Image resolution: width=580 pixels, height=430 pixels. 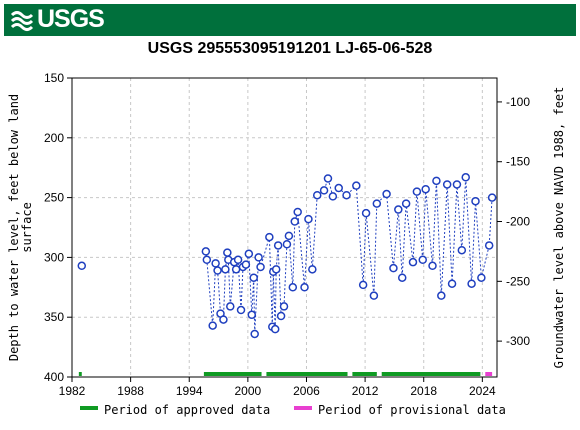 What do you see at coordinates (248, 391) in the screenshot?
I see `x-tick-label: 2000` at bounding box center [248, 391].